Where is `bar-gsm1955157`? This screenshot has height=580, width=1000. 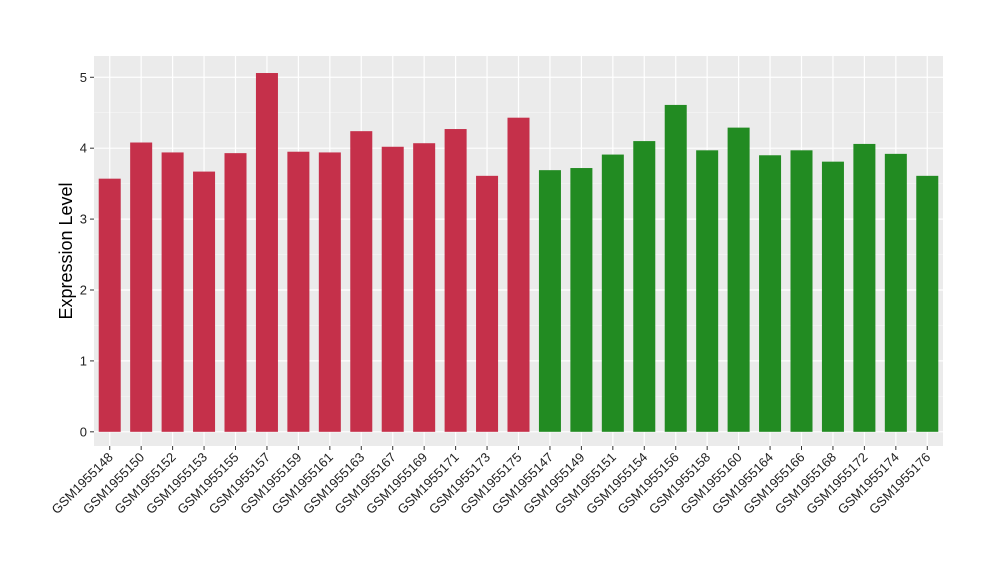
bar-gsm1955157 is located at coordinates (266, 252).